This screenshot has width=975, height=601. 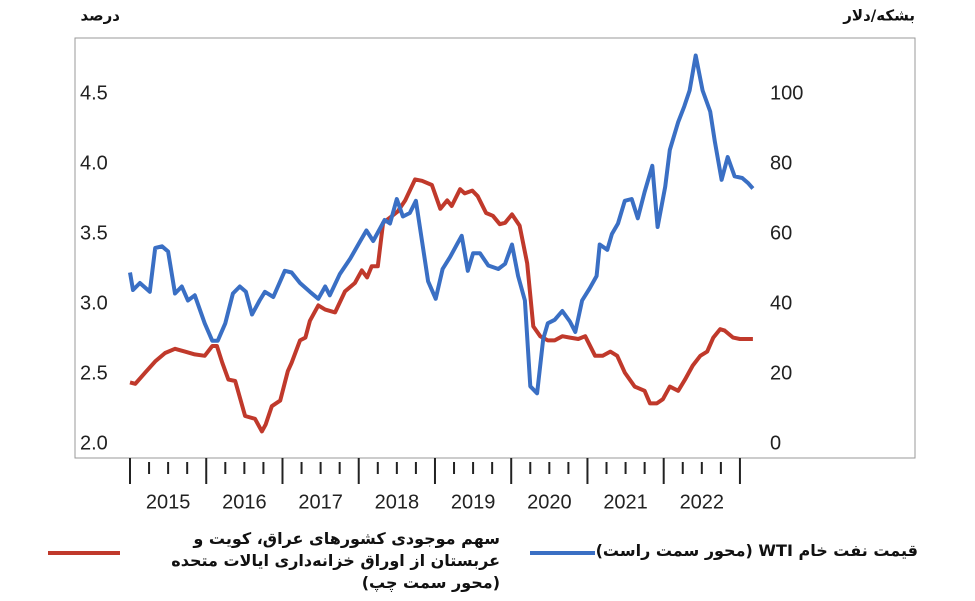 What do you see at coordinates (756, 550) in the screenshot?
I see `legend-label: قیمت نفت خام WTI (محور سمت راست)` at bounding box center [756, 550].